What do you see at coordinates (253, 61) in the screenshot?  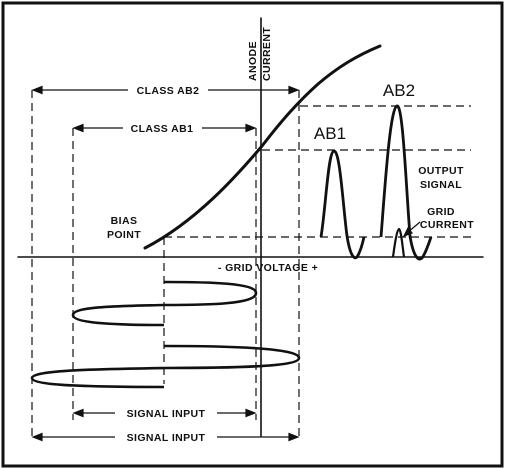 I see `anode-label: ANODE` at bounding box center [253, 61].